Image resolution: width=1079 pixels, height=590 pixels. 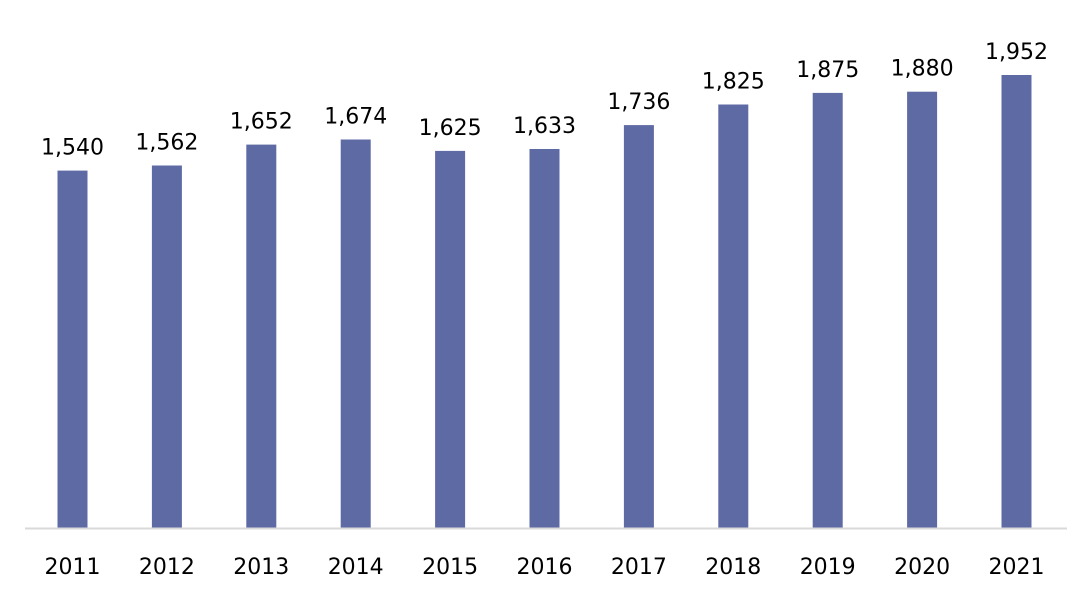 What do you see at coordinates (827, 70) in the screenshot?
I see `data-label-2019: 1,875` at bounding box center [827, 70].